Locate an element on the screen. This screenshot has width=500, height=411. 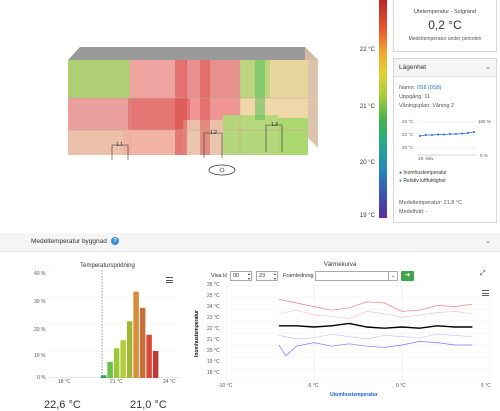
apartment-mean-humidity: Medelfukt: - is located at coordinates (413, 212).